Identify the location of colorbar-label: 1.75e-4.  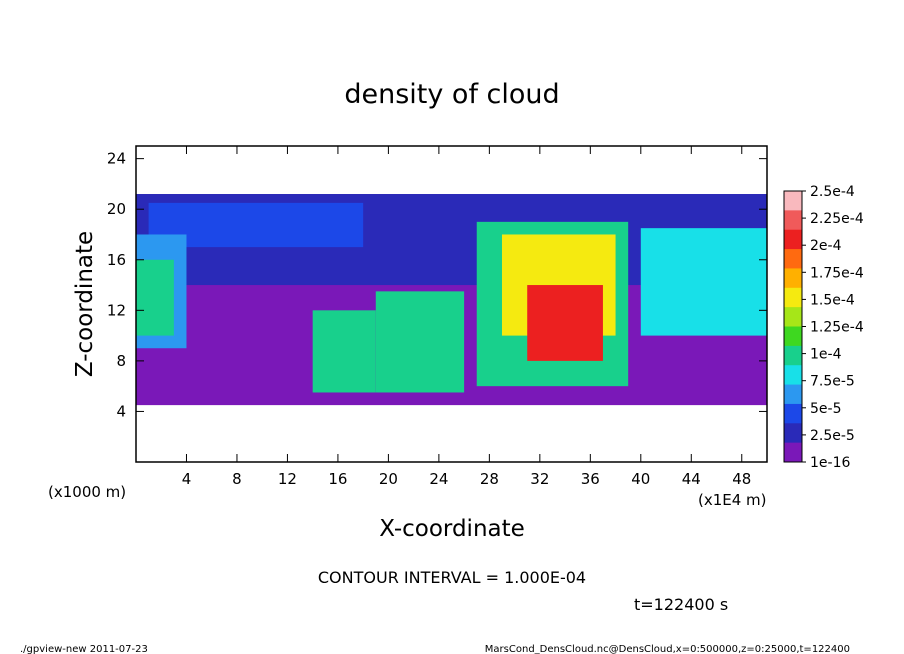
(837, 273).